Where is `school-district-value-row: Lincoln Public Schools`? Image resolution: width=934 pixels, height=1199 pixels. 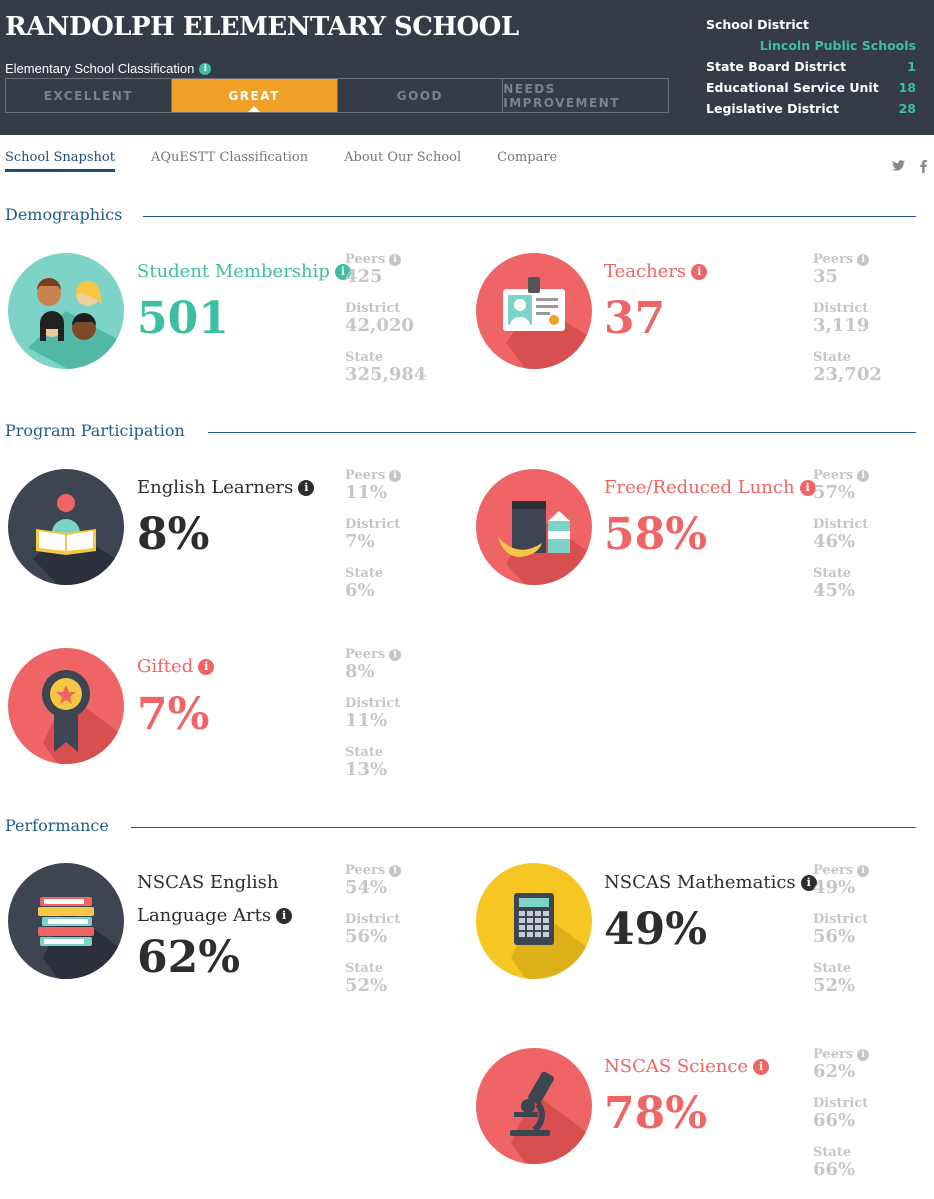
school-district-value-row: Lincoln Public Schools is located at coordinates (811, 45).